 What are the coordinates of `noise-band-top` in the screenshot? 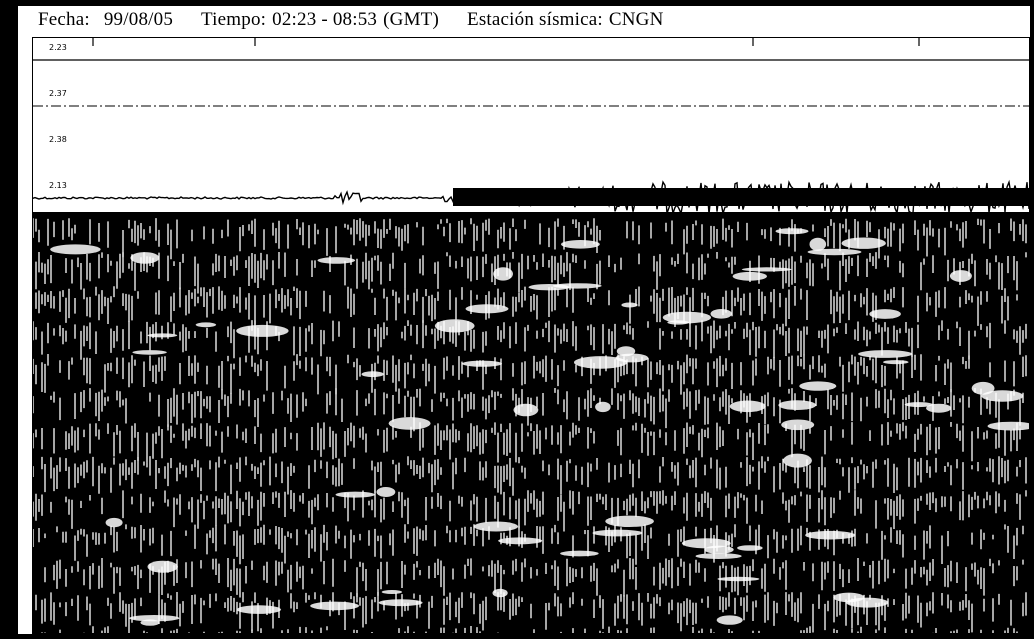 It's located at (741, 197).